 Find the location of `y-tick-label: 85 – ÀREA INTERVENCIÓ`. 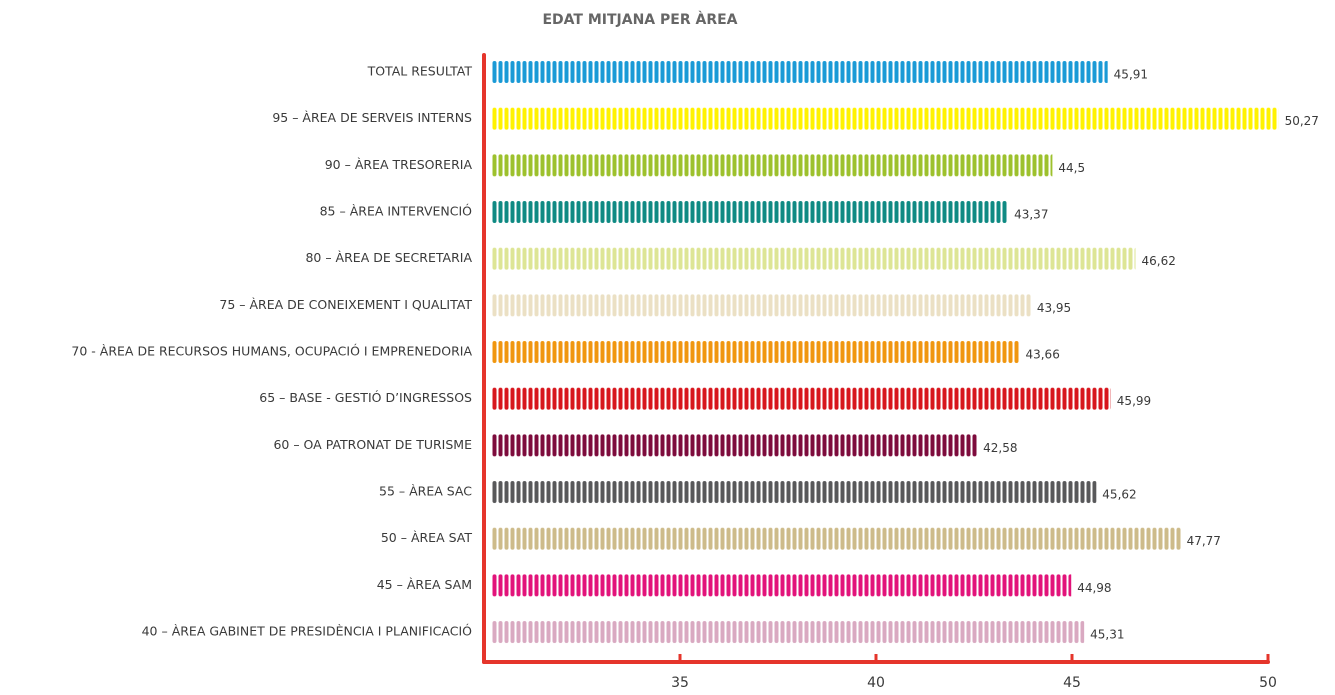

y-tick-label: 85 – ÀREA INTERVENCIÓ is located at coordinates (396, 211).